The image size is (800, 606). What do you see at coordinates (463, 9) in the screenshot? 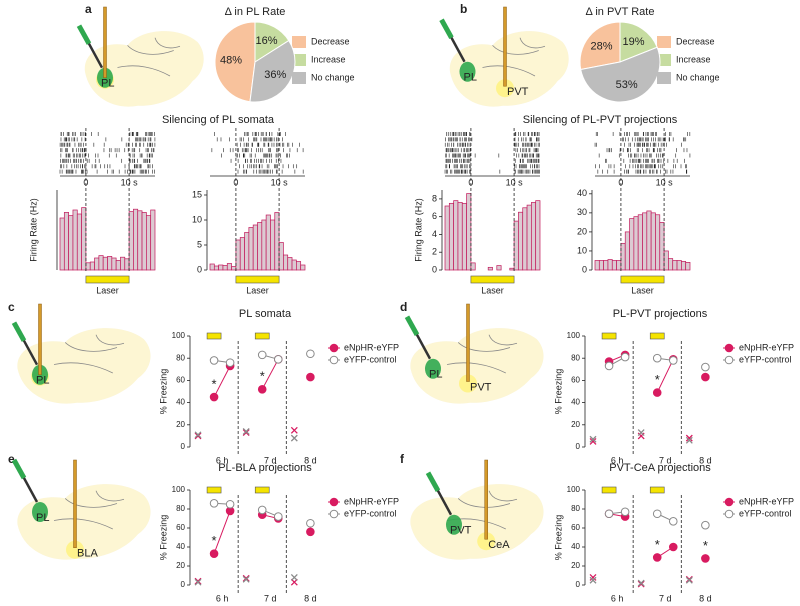
I see `panel-label: b` at bounding box center [463, 9].